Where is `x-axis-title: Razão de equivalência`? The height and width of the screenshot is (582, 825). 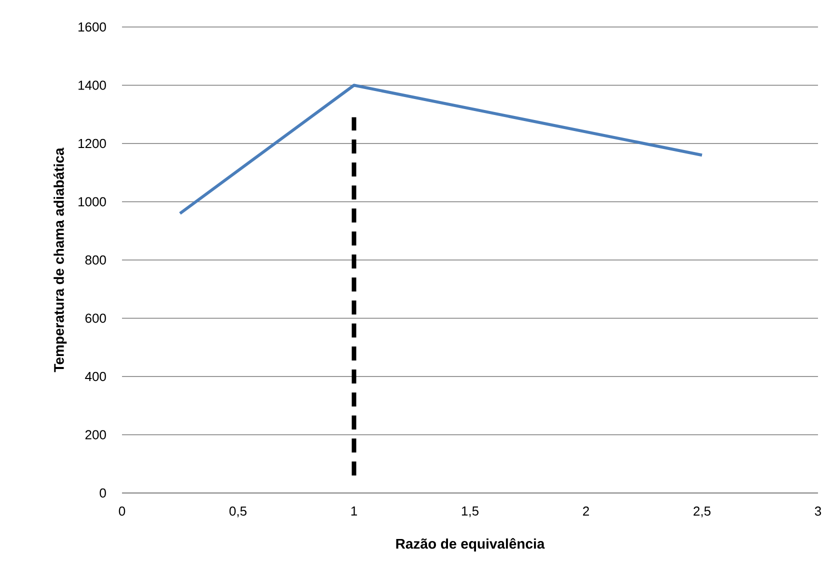
x-axis-title: Razão de equivalência is located at coordinates (470, 545).